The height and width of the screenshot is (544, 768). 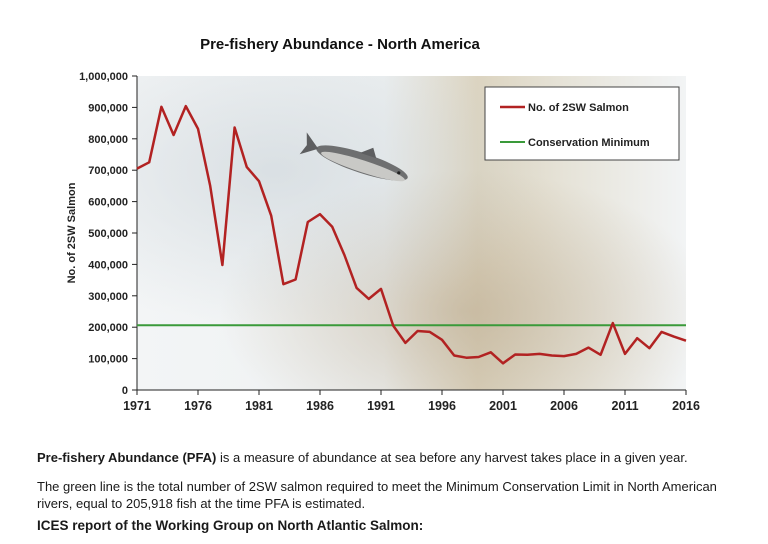 What do you see at coordinates (108, 108) in the screenshot?
I see `y-tick-label: 900,000` at bounding box center [108, 108].